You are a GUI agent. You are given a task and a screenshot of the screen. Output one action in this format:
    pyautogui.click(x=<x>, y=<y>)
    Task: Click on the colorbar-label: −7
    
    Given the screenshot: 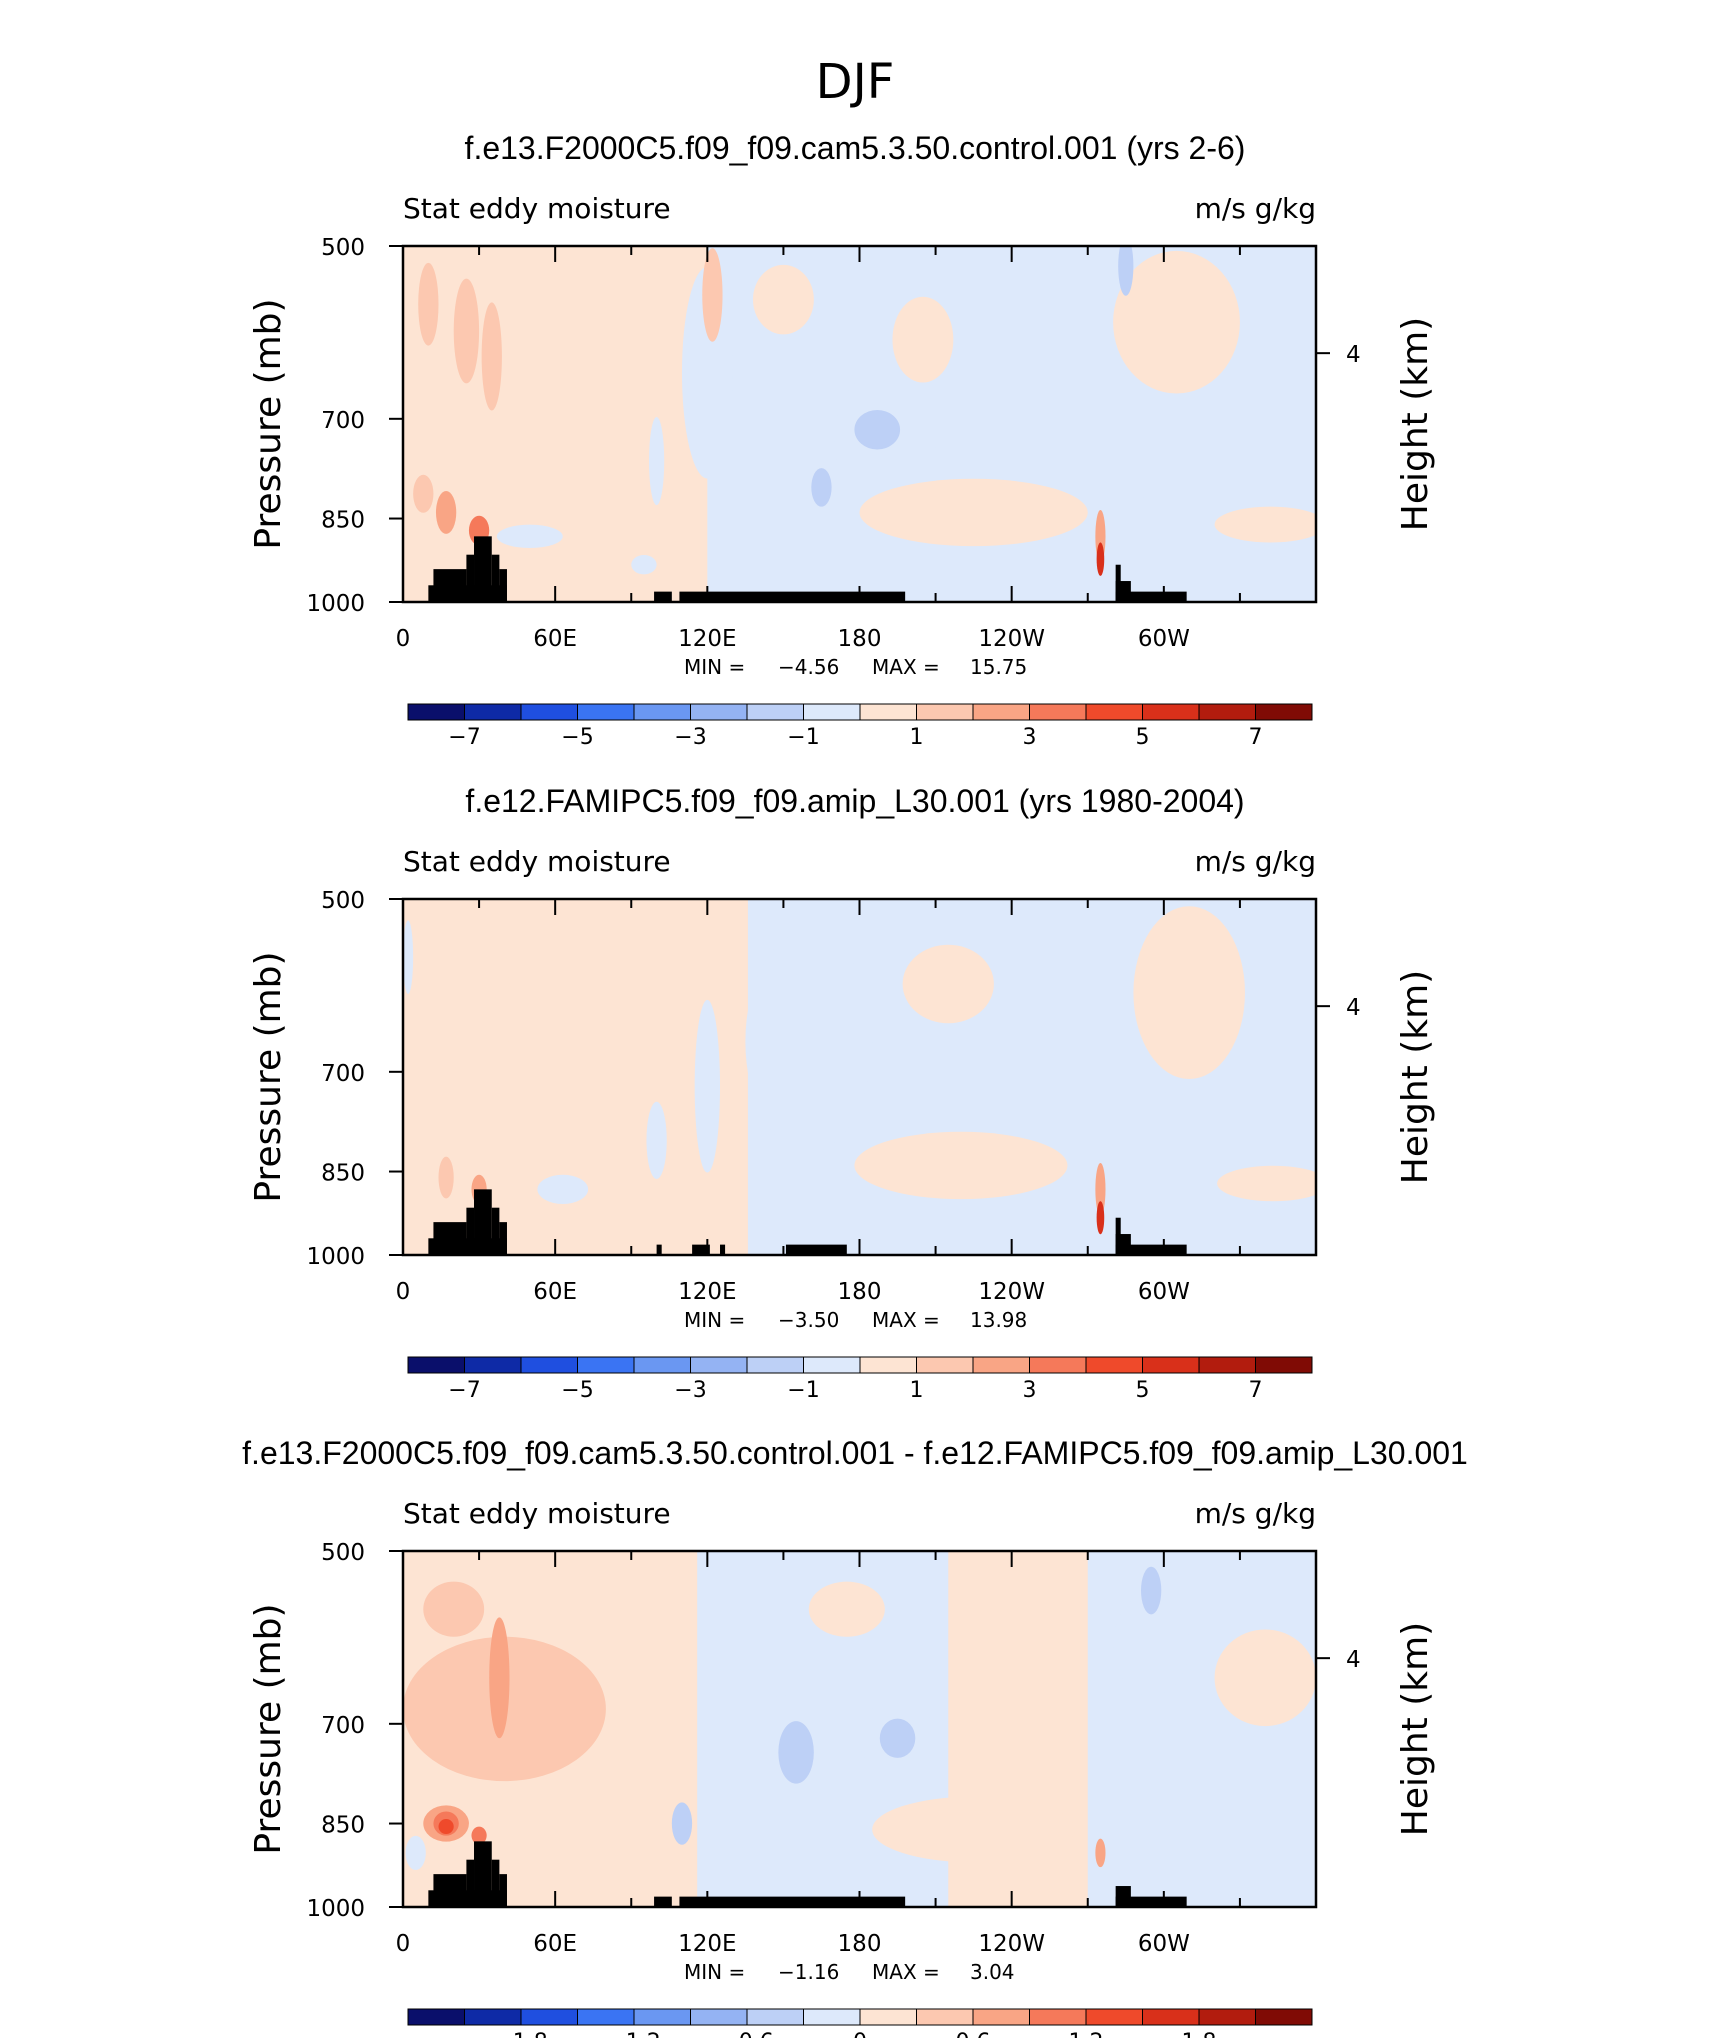 What is the action you would take?
    pyautogui.click(x=464, y=737)
    